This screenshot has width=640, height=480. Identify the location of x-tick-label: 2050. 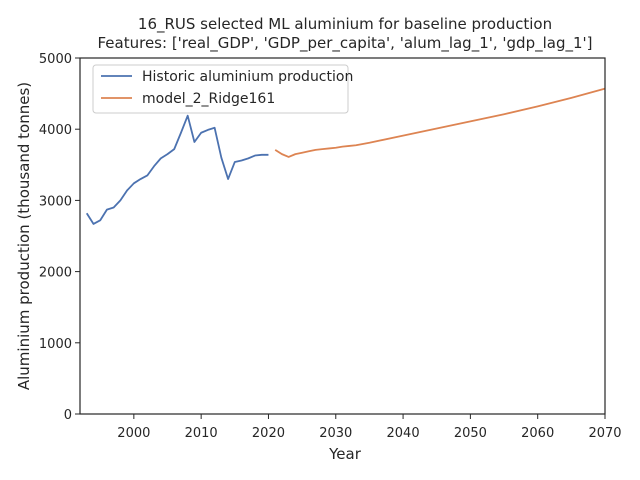
(470, 433).